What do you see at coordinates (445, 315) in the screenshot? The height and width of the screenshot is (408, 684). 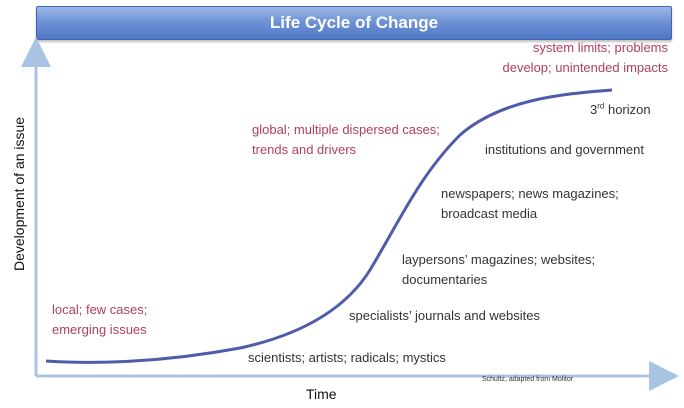 I see `stage-label-specialists: specialists’ journals and websites` at bounding box center [445, 315].